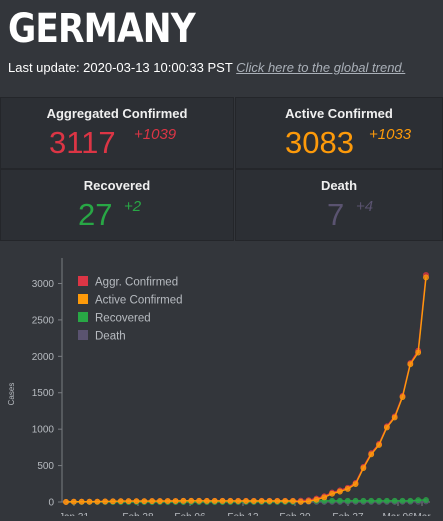  What do you see at coordinates (120, 67) in the screenshot?
I see `last-update-text: Last update: 2020-03-13 10:00:33 PST` at bounding box center [120, 67].